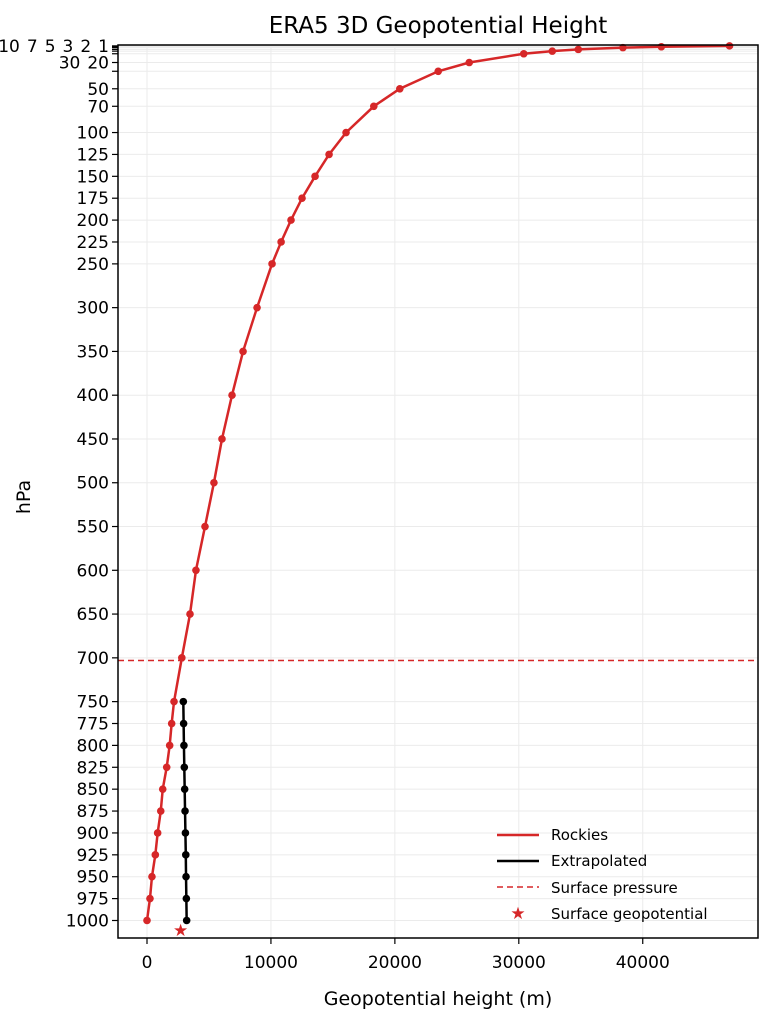 This screenshot has height=1028, width=780. I want to click on y-tick-label: 775, so click(93, 725).